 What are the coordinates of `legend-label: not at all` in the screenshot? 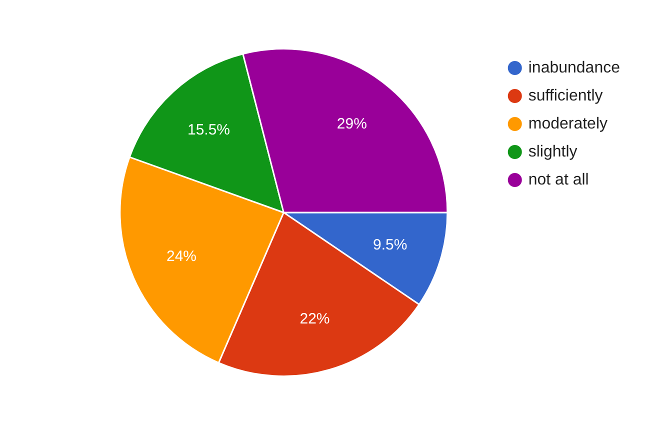 It's located at (558, 179).